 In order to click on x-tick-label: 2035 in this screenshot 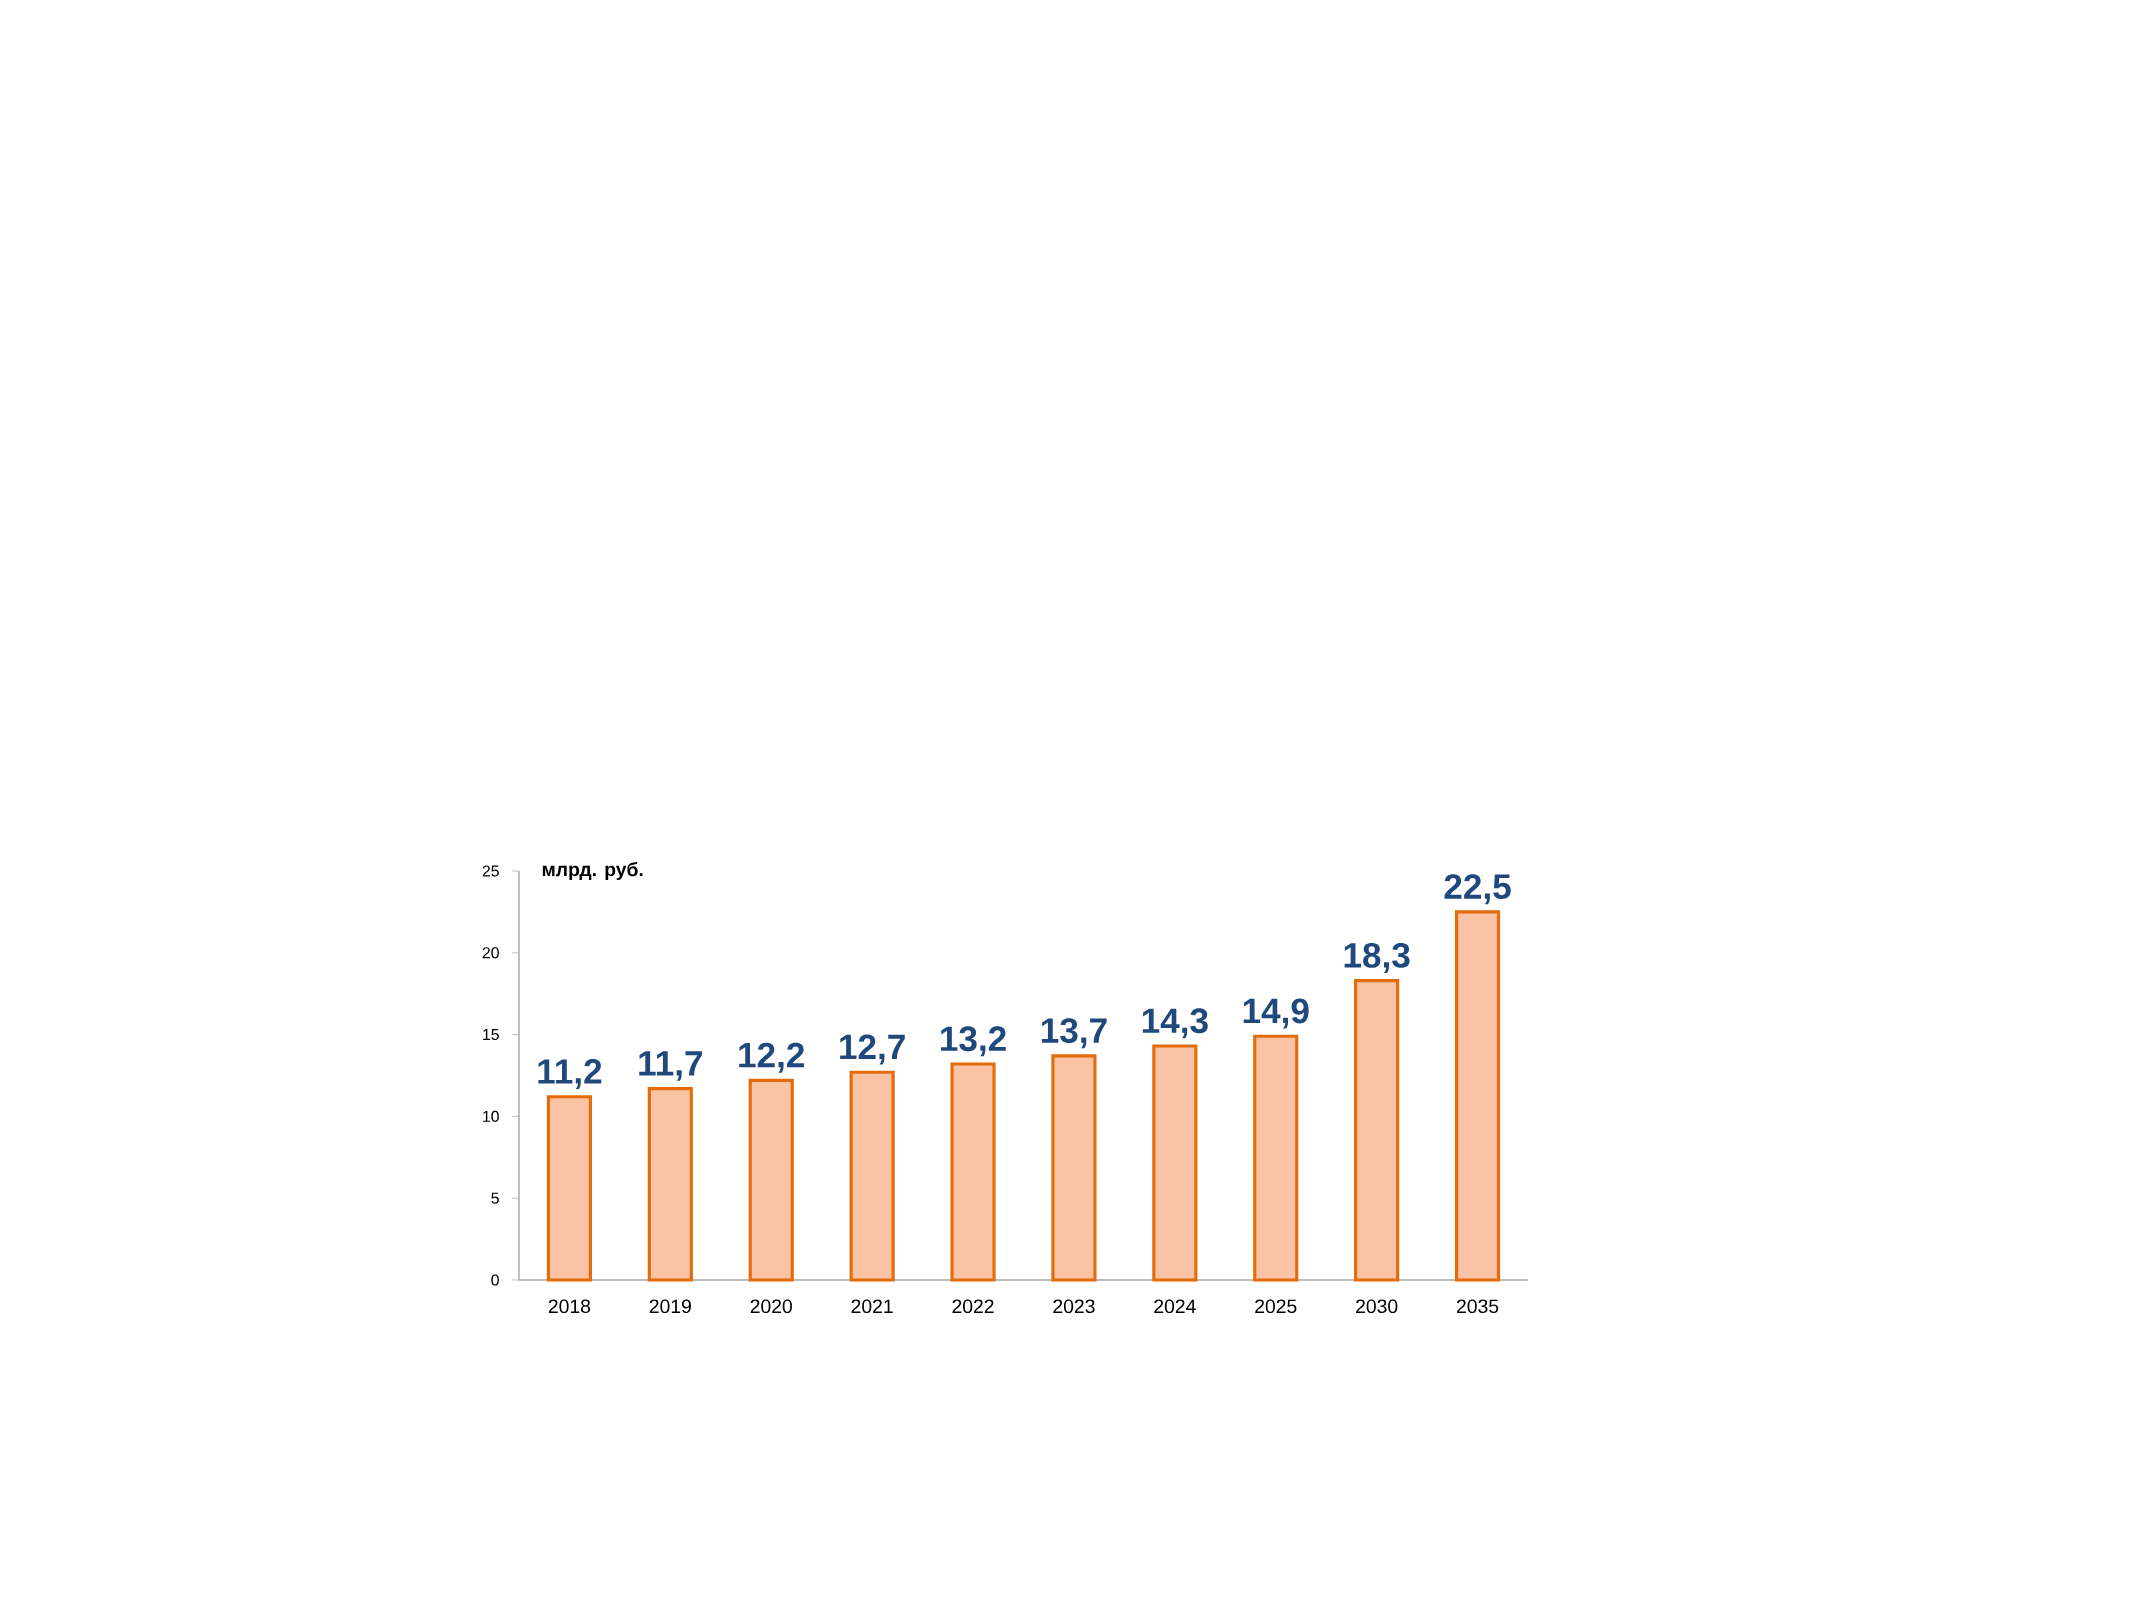, I will do `click(1478, 1306)`.